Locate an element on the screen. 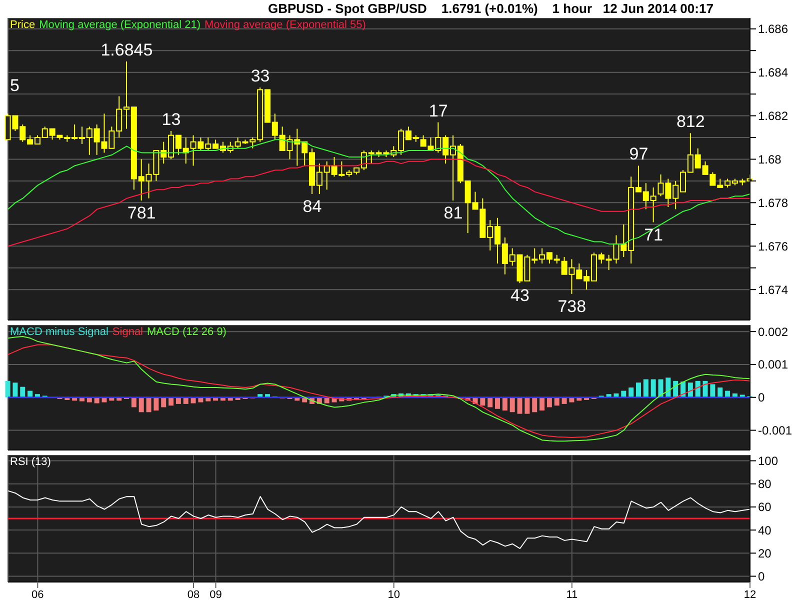 This screenshot has height=600, width=800. text: Price is located at coordinates (23, 25).